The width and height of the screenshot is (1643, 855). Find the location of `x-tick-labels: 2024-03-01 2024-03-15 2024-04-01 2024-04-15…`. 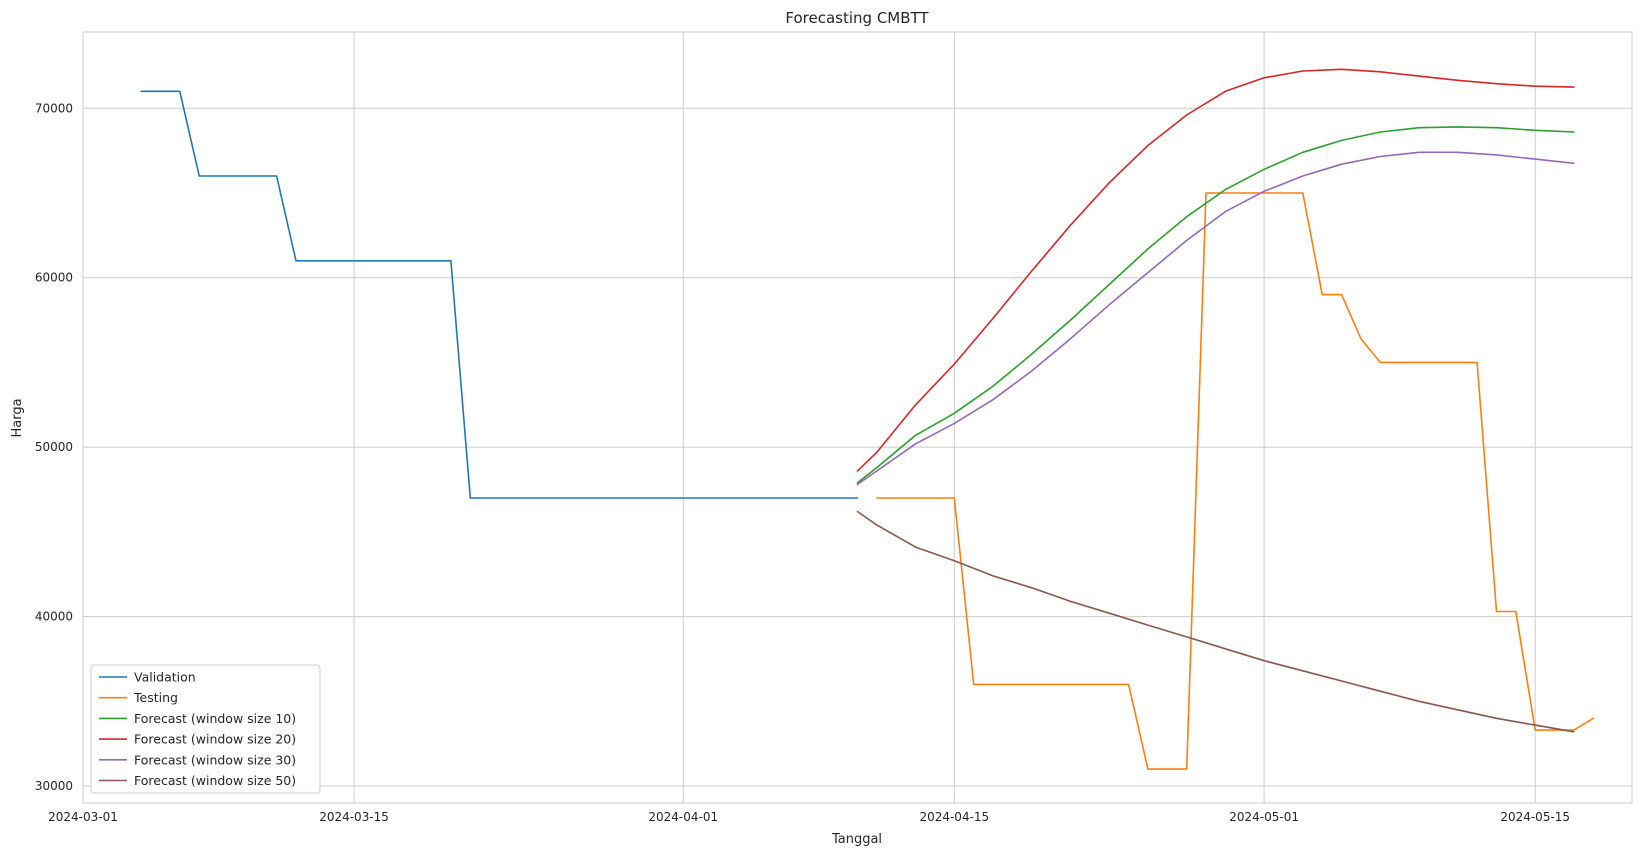

x-tick-labels: 2024-03-01 2024-03-15 2024-04-01 2024-04-15… is located at coordinates (809, 817).